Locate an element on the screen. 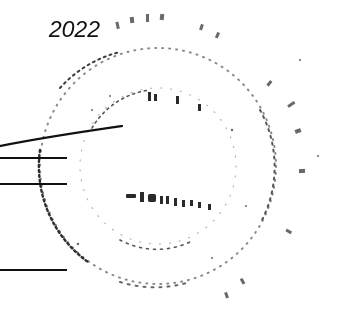 The height and width of the screenshot is (328, 347). date-year-text: 2022 is located at coordinates (74, 29).